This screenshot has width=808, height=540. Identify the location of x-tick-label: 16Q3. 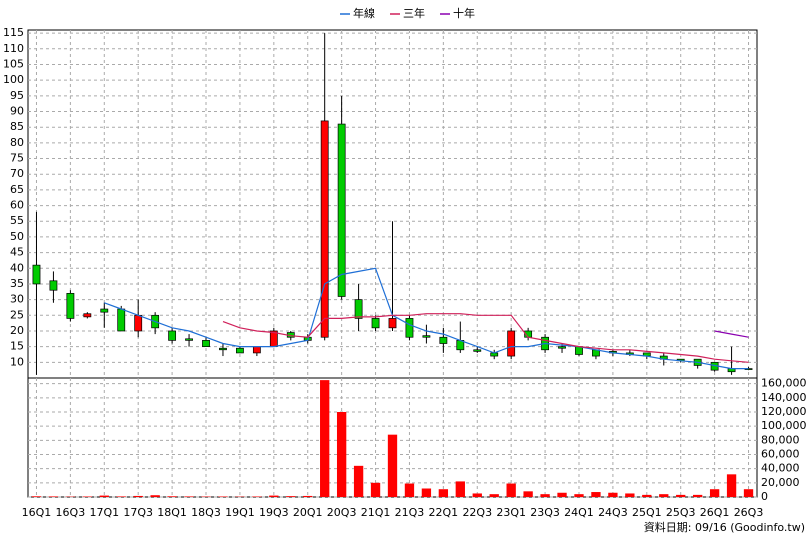
(71, 512).